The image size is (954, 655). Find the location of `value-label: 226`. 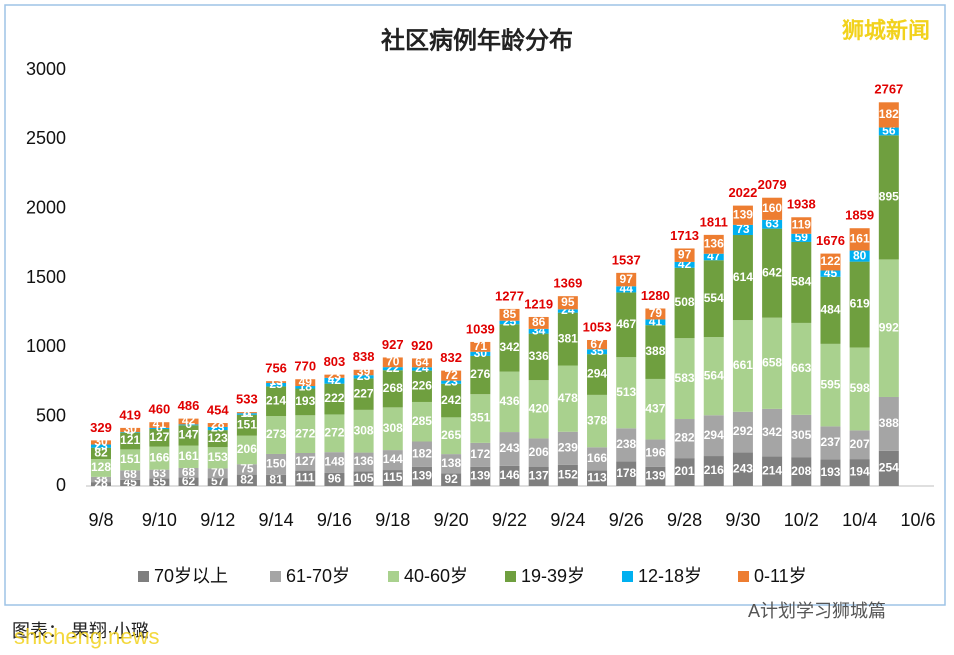

value-label: 226 is located at coordinates (422, 385).